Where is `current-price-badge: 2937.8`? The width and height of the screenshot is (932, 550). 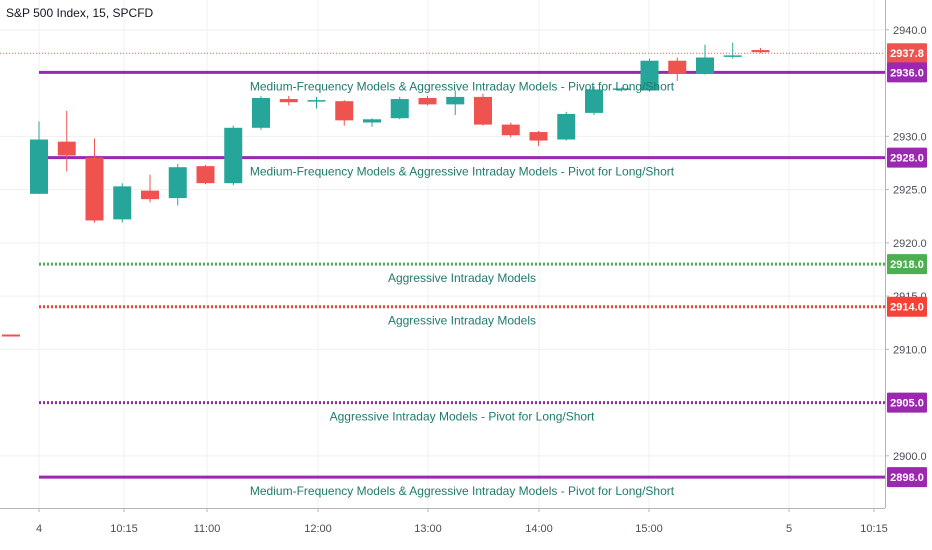 current-price-badge: 2937.8 is located at coordinates (907, 53).